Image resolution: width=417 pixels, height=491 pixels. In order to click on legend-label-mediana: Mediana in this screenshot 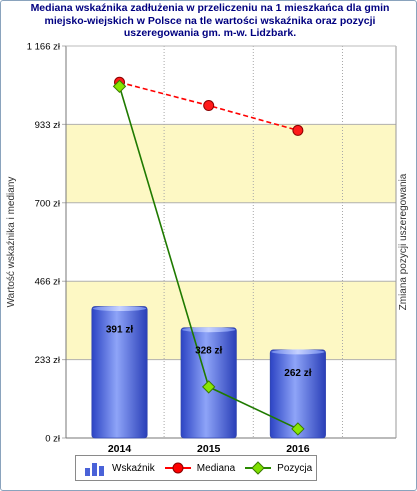, I will do `click(216, 468)`.